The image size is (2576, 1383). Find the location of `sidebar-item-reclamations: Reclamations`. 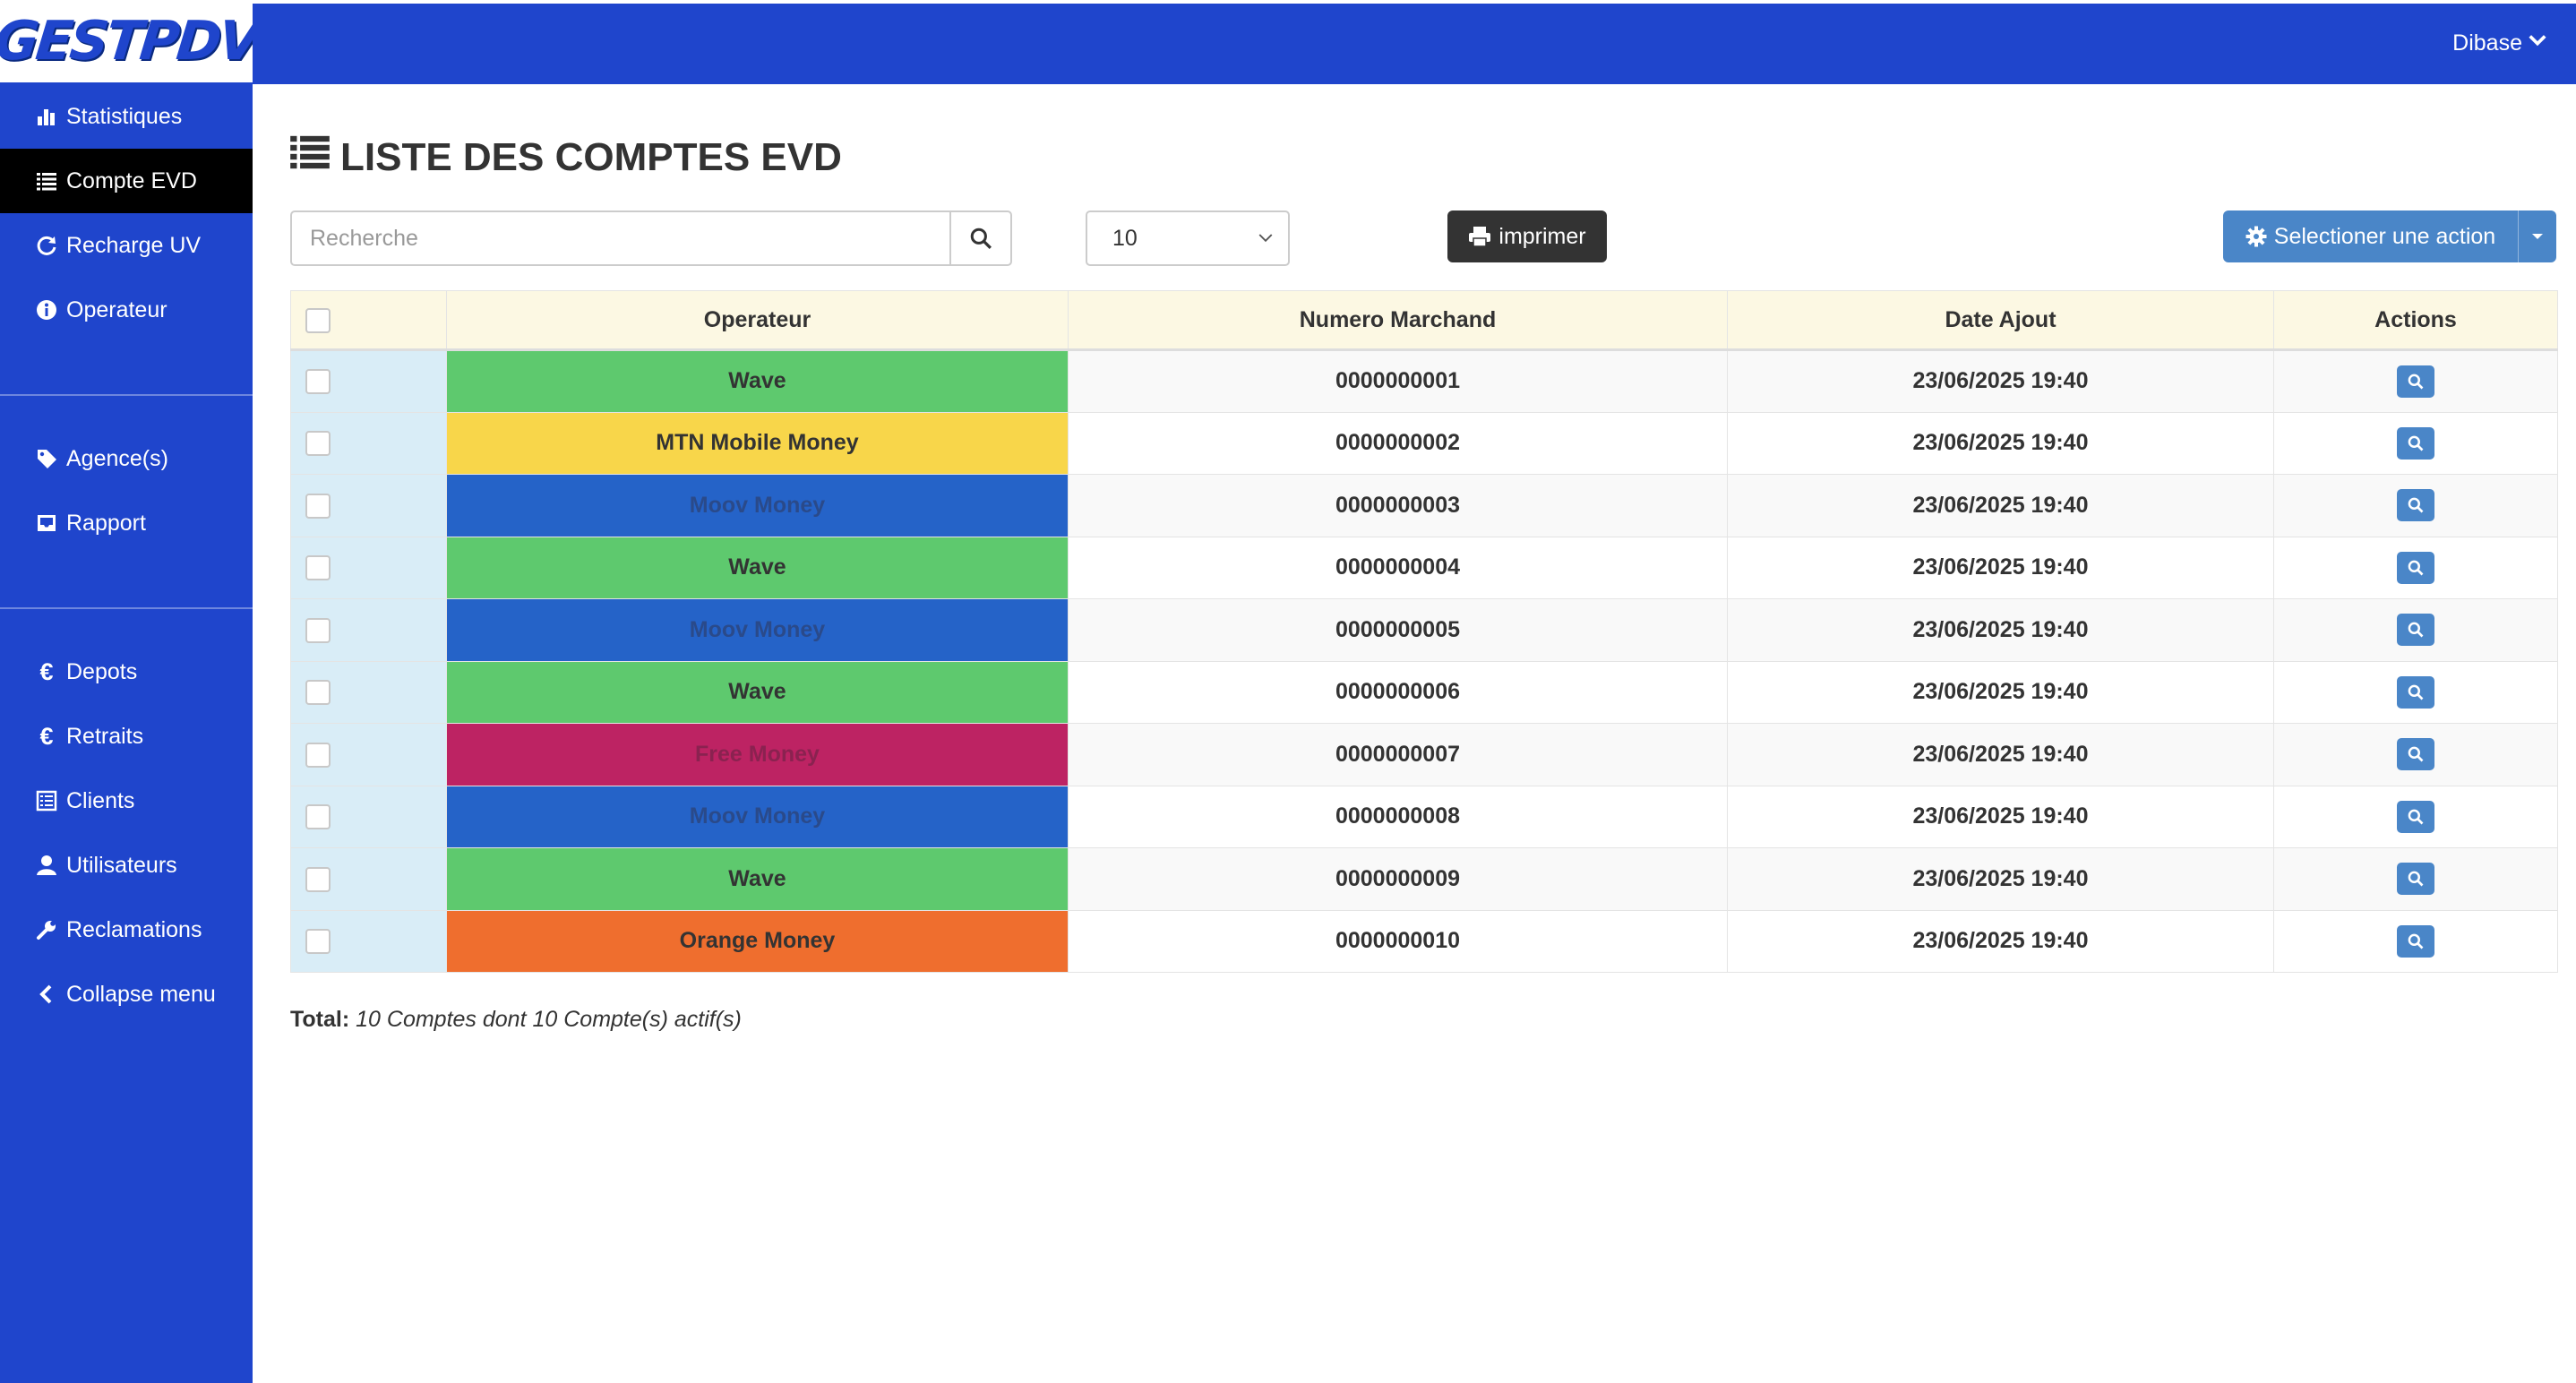

sidebar-item-reclamations: Reclamations is located at coordinates (126, 930).